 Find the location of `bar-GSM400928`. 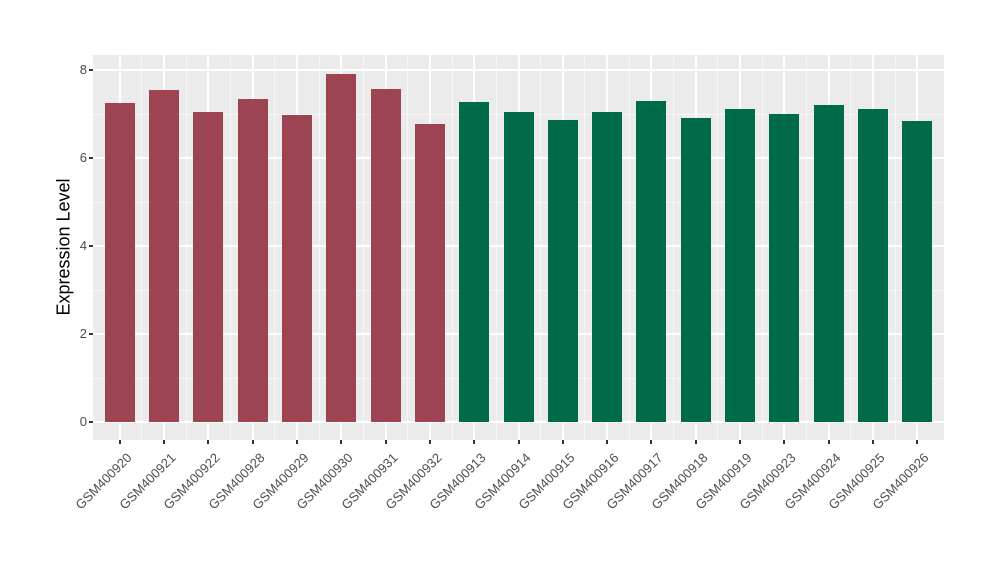

bar-GSM400928 is located at coordinates (252, 261).